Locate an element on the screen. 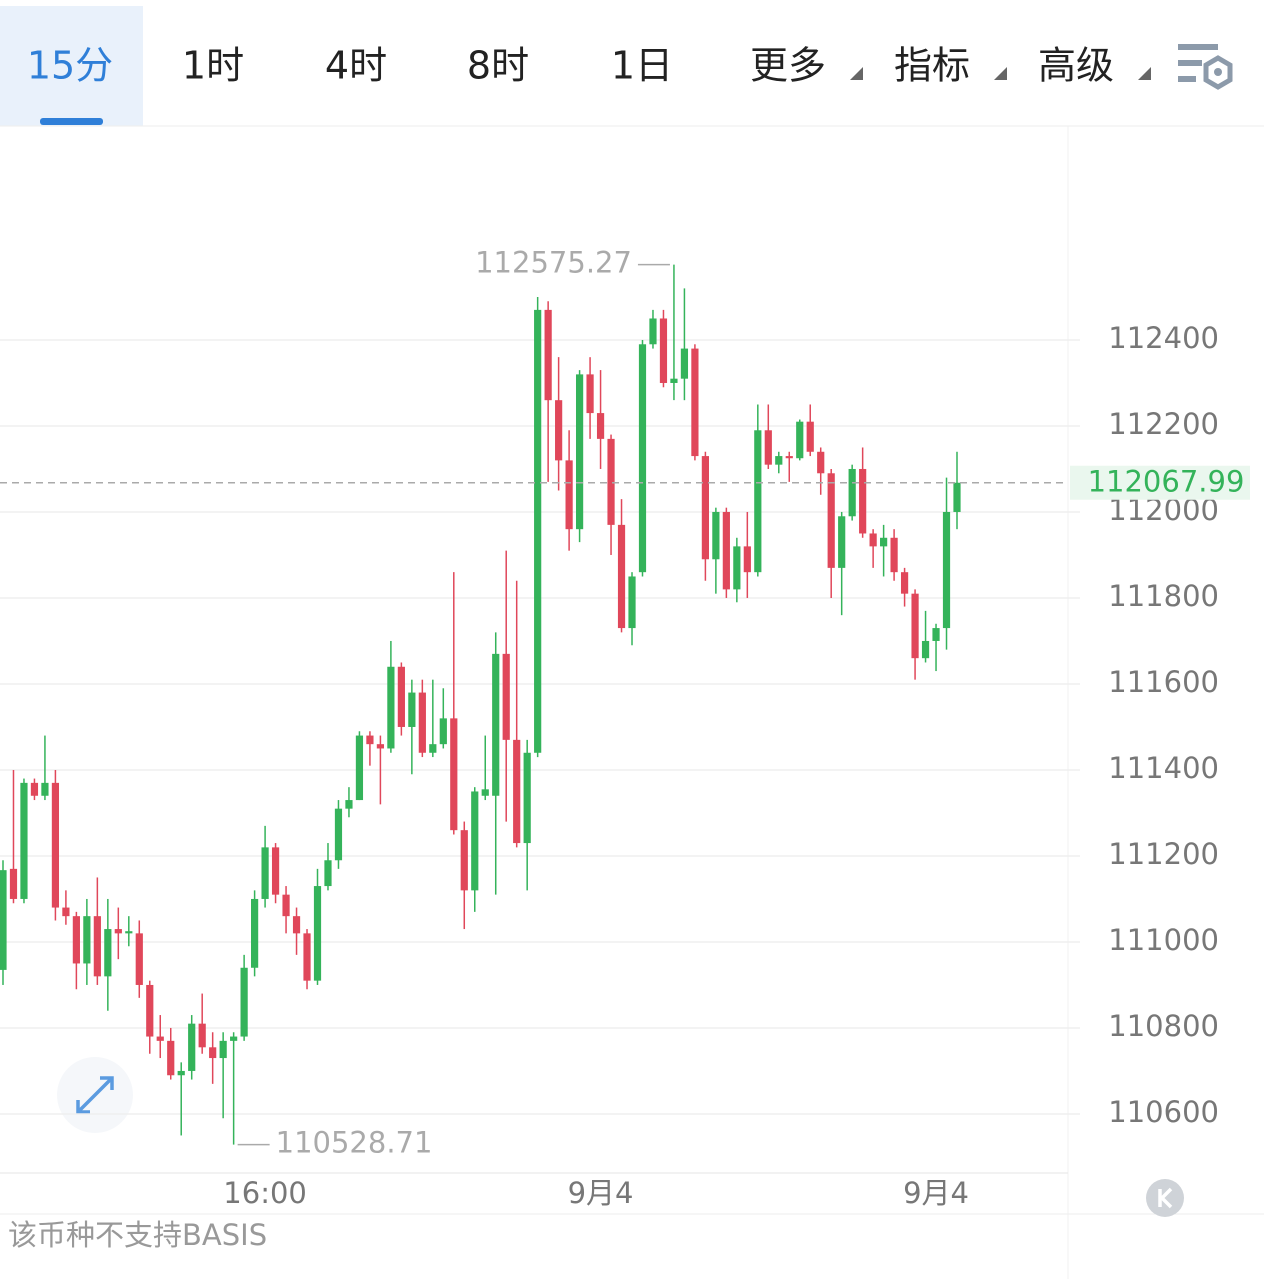  active-tab-bg is located at coordinates (71, 66).